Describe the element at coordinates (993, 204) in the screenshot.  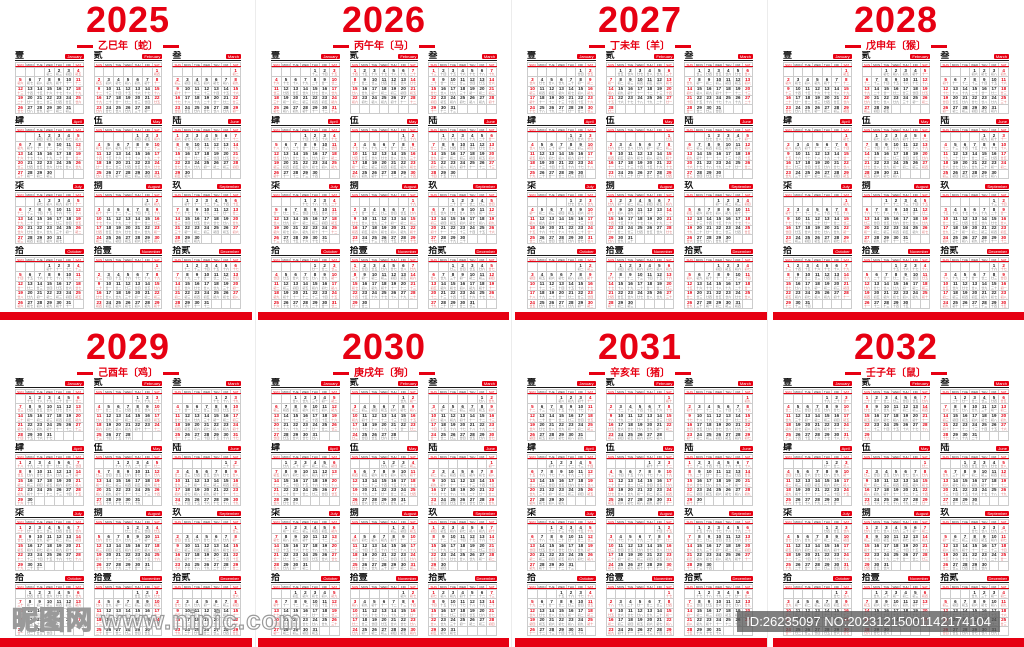
I see `lunar-label: 十三` at that location.